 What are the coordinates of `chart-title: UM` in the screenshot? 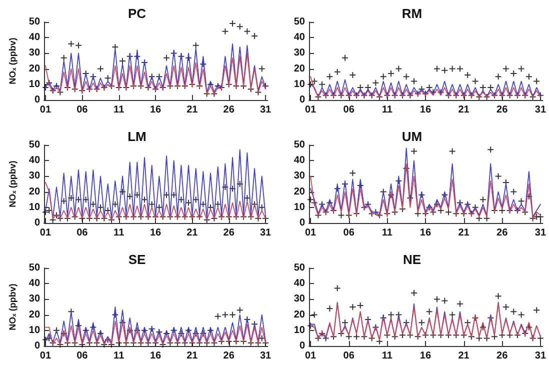 It's located at (412, 136).